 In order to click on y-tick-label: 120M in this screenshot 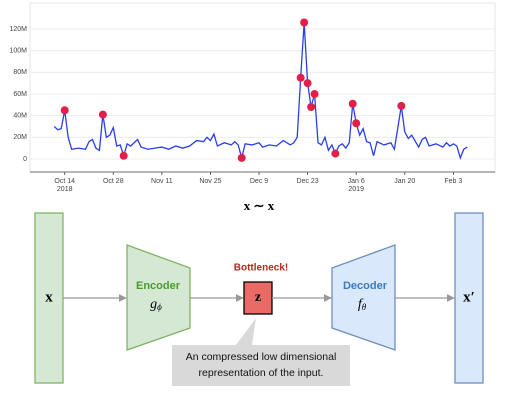, I will do `click(18, 29)`.